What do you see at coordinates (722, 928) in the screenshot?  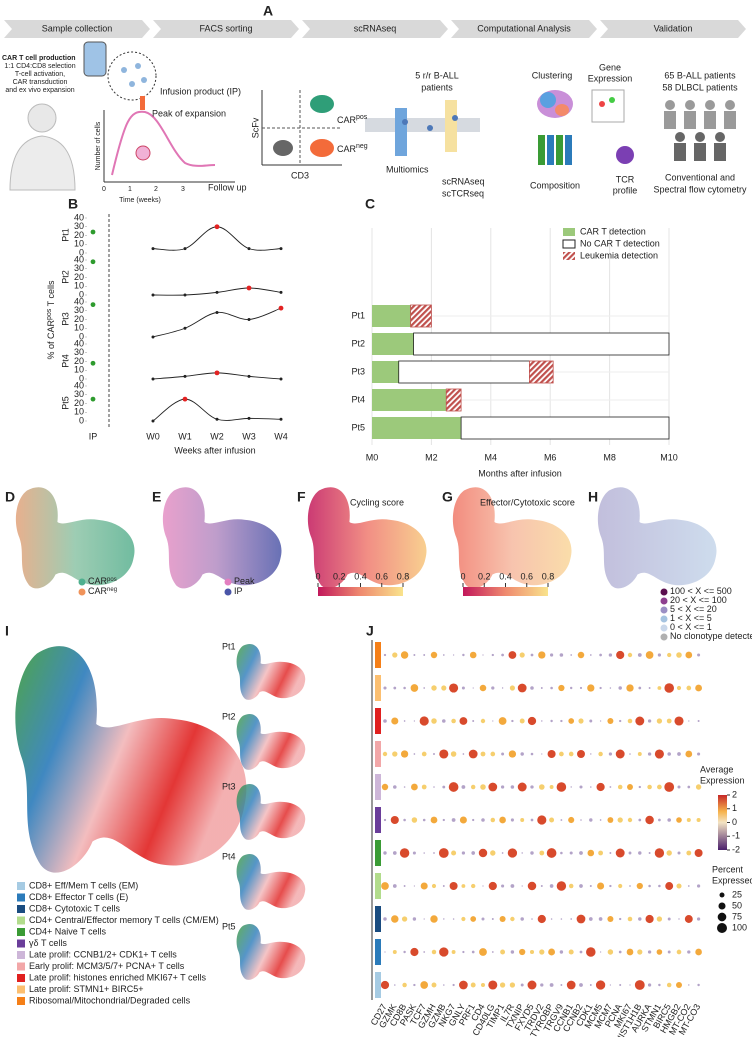 I see `size-key` at bounding box center [722, 928].